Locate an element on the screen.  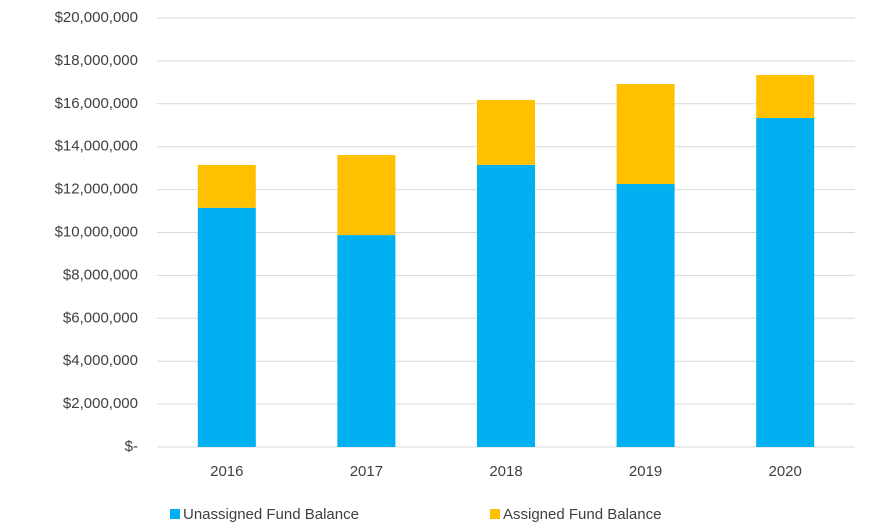
y-tick-label: $18,000,000 is located at coordinates (96, 60).